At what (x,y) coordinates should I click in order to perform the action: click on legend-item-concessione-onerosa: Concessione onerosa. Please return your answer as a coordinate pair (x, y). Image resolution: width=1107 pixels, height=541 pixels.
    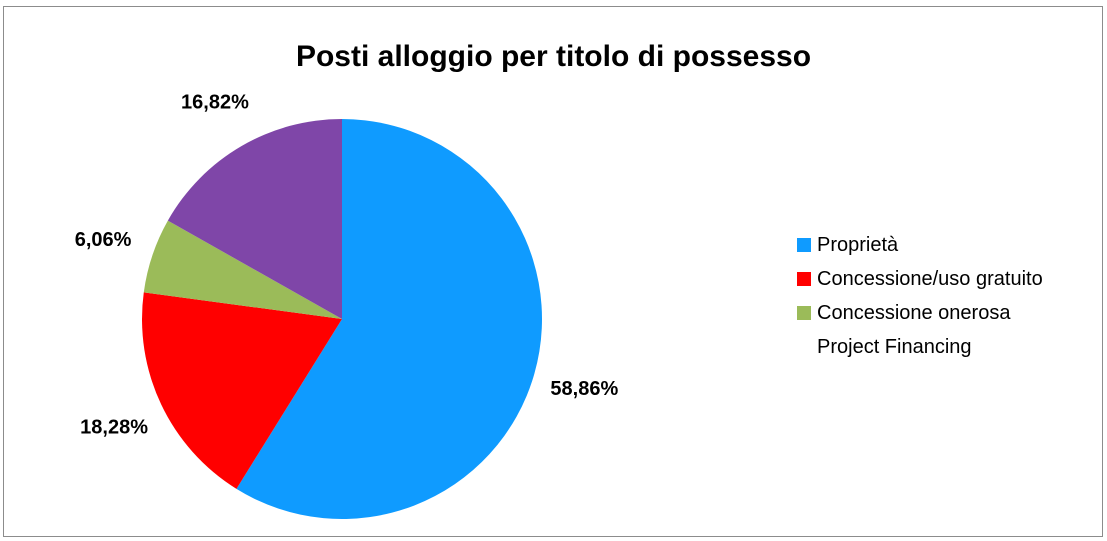
    Looking at the image, I should click on (920, 313).